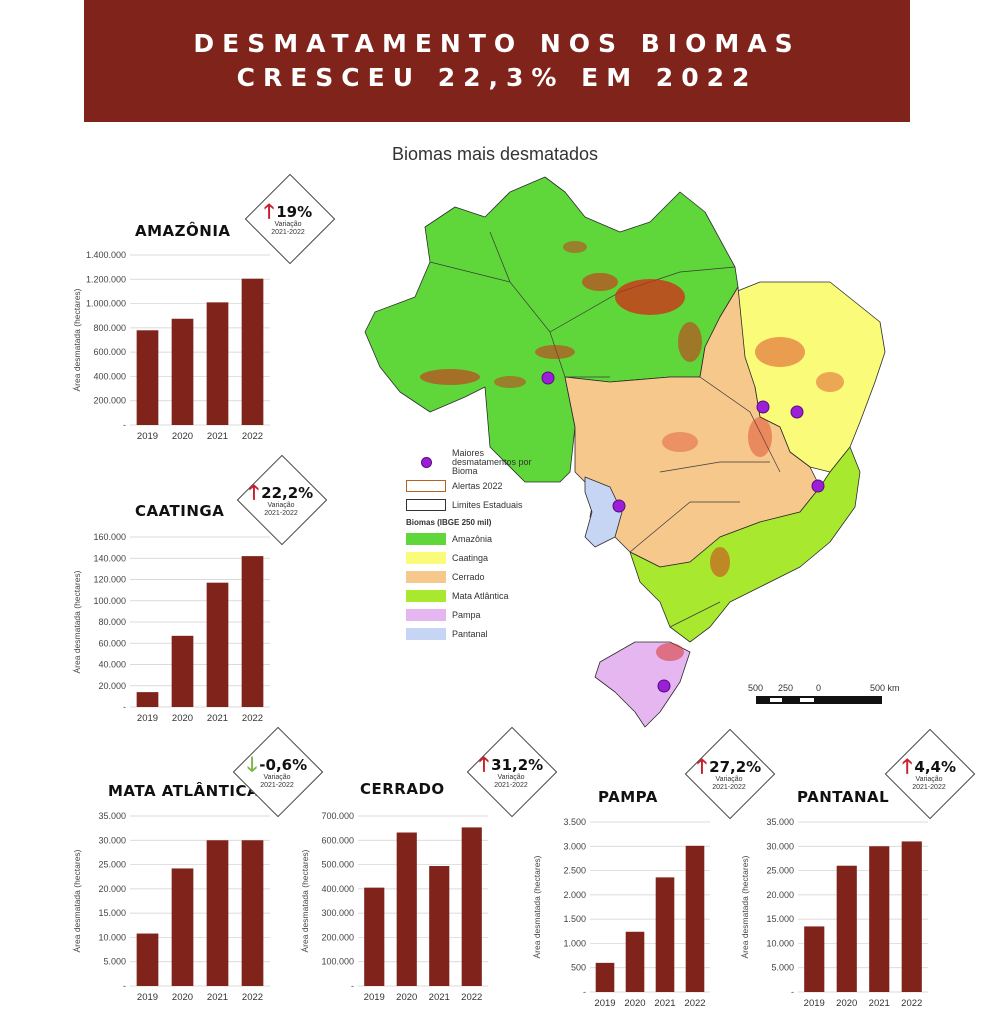 The height and width of the screenshot is (1024, 1002). What do you see at coordinates (497, 77) in the screenshot?
I see `title-line-2: CRESCEU 22,3% EM 2022` at bounding box center [497, 77].